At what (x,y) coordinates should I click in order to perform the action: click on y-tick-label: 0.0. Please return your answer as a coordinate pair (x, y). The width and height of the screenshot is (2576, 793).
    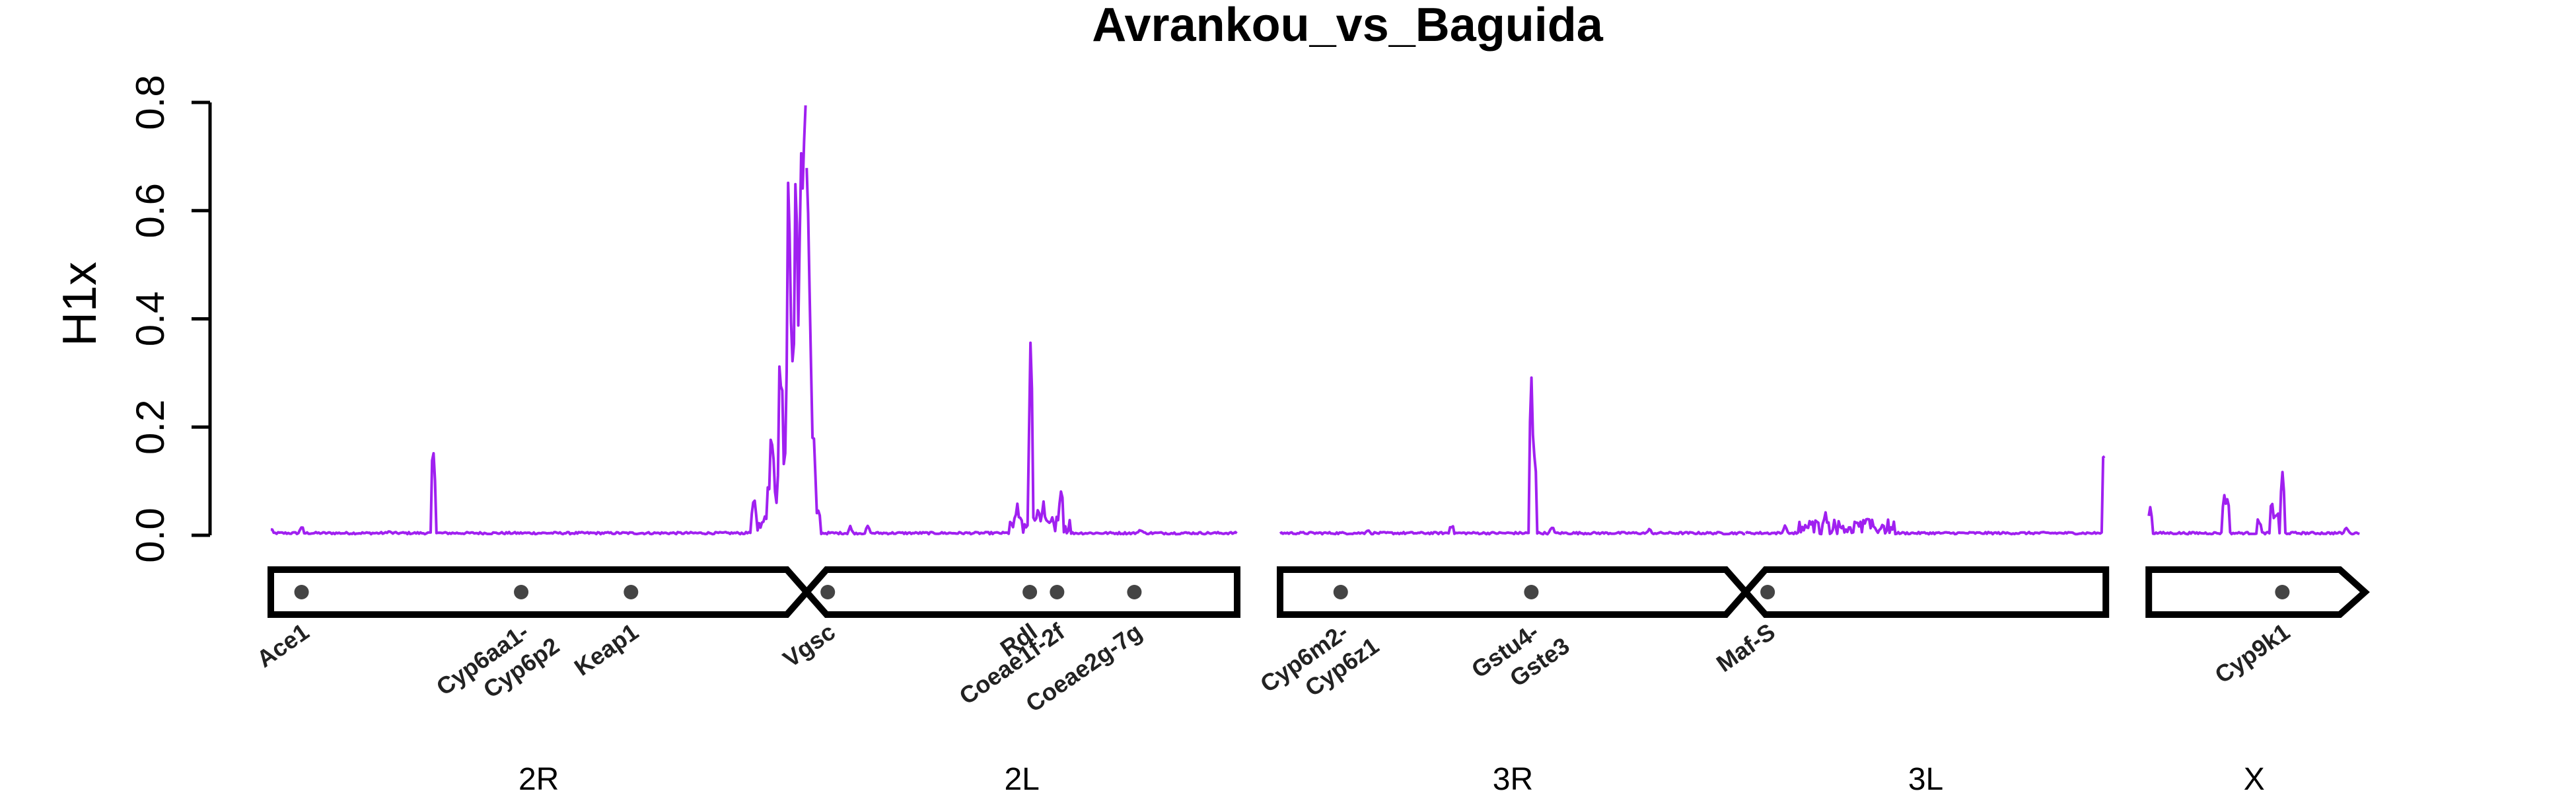
    Looking at the image, I should click on (150, 535).